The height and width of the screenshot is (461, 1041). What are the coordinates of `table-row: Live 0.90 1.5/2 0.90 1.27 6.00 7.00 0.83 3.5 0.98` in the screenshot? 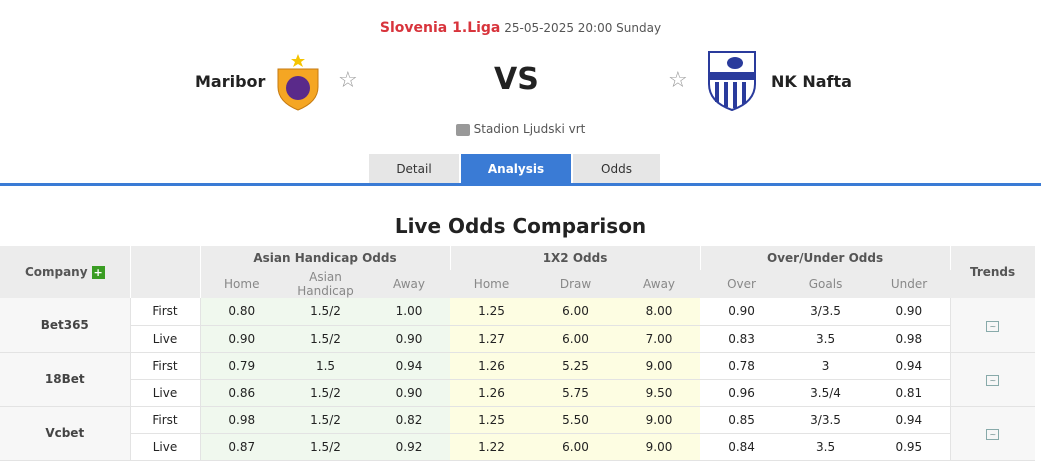 It's located at (517, 339).